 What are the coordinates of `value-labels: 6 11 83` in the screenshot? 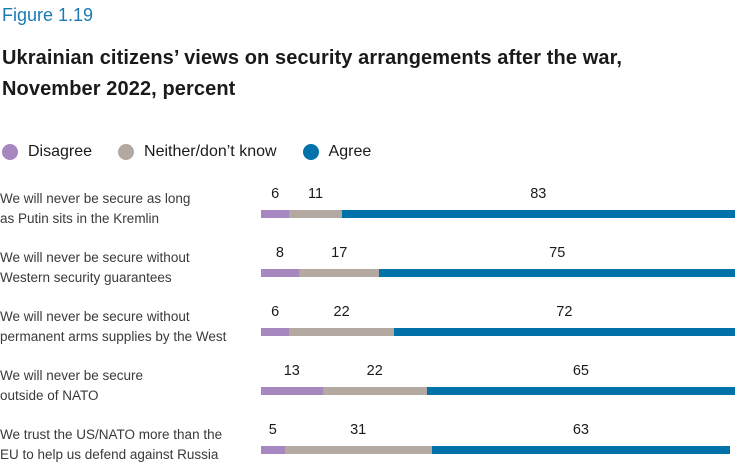 It's located at (498, 196).